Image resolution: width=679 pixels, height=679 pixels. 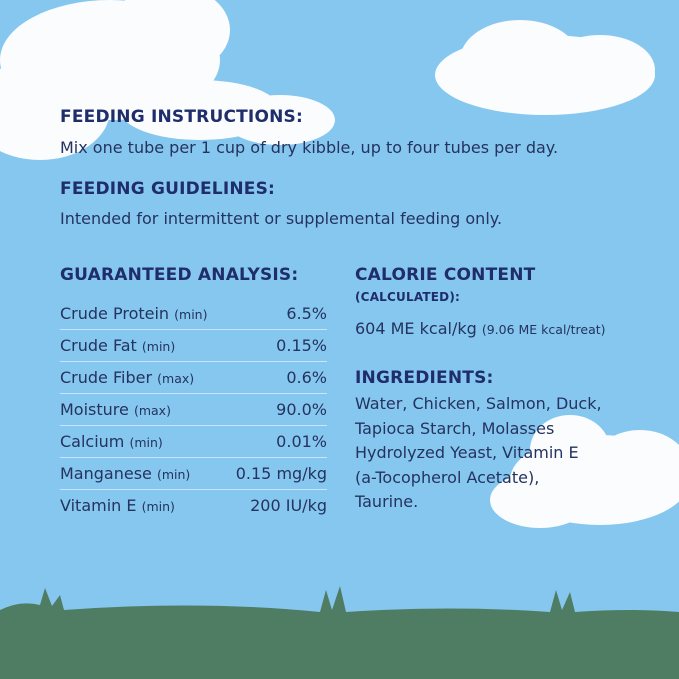 I want to click on analysis-row: Crude Fiber (max) 0.6%, so click(x=193, y=378).